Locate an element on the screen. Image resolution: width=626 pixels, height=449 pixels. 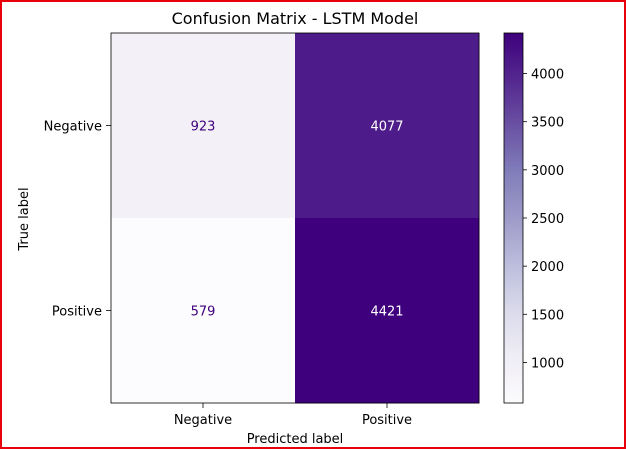
colorbar-tick-label: 1000 is located at coordinates (547, 363).